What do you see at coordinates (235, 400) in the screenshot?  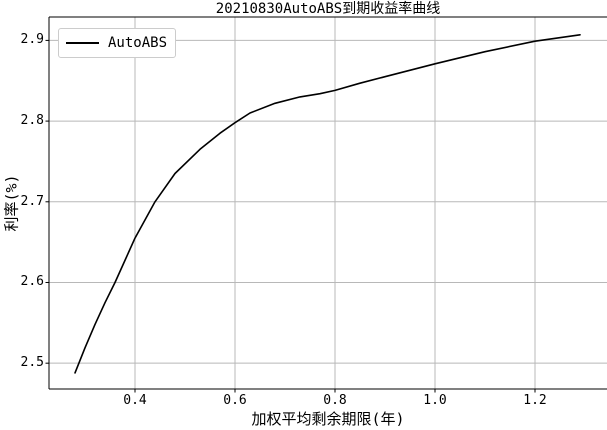 I see `x-tick-label: 0.6` at bounding box center [235, 400].